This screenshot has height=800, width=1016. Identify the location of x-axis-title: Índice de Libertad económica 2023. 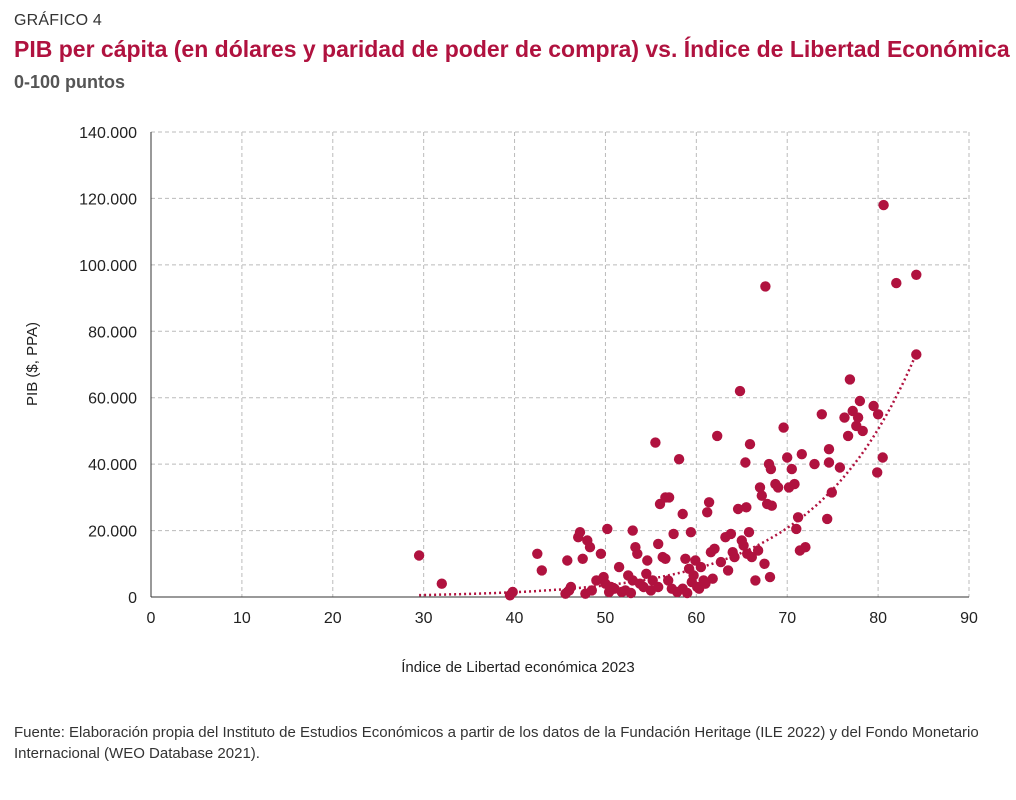
(518, 667).